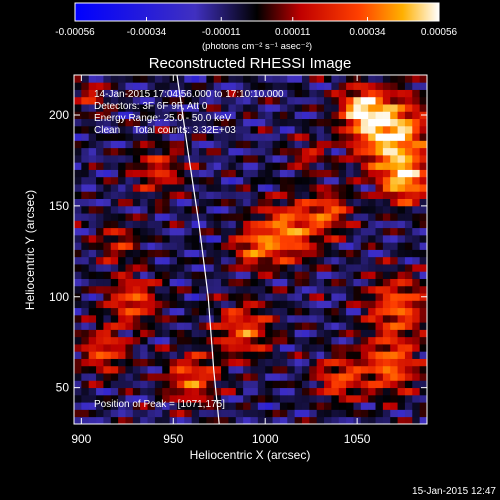  I want to click on y-axis-label: Heliocentric Y (arcsec), so click(30, 250).